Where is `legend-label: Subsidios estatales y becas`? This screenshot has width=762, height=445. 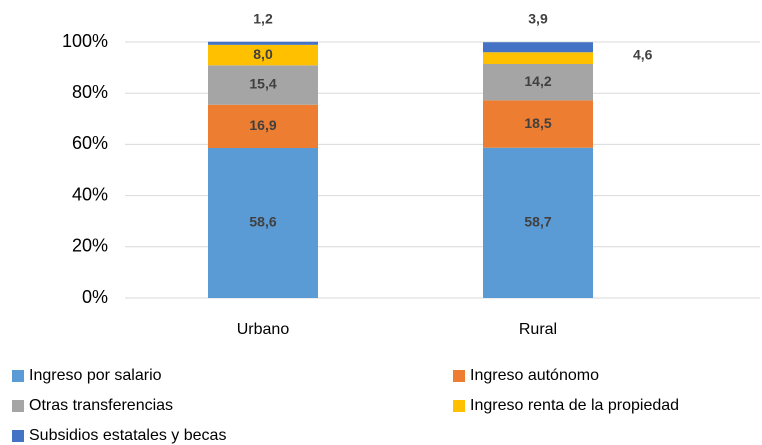 legend-label: Subsidios estatales y becas is located at coordinates (127, 435).